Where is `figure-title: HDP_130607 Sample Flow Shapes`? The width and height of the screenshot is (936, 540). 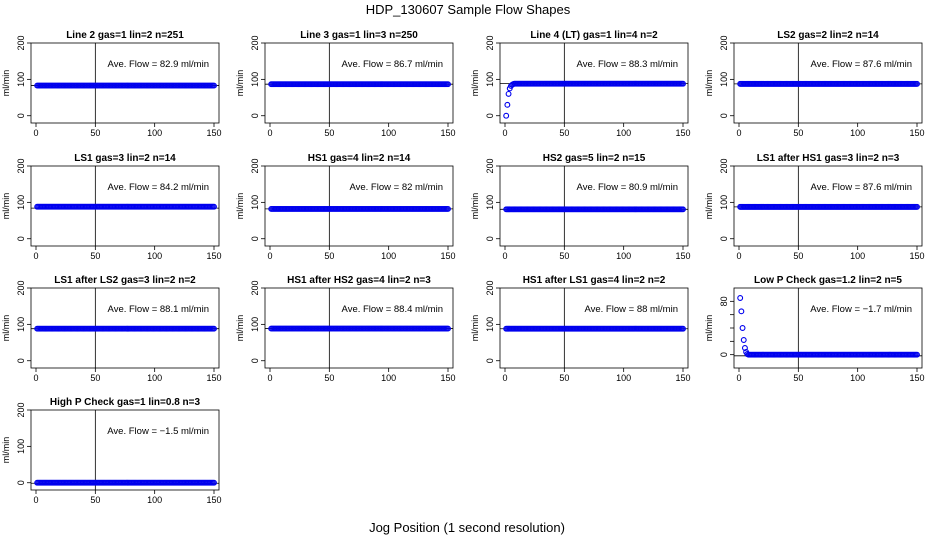 figure-title: HDP_130607 Sample Flow Shapes is located at coordinates (468, 9).